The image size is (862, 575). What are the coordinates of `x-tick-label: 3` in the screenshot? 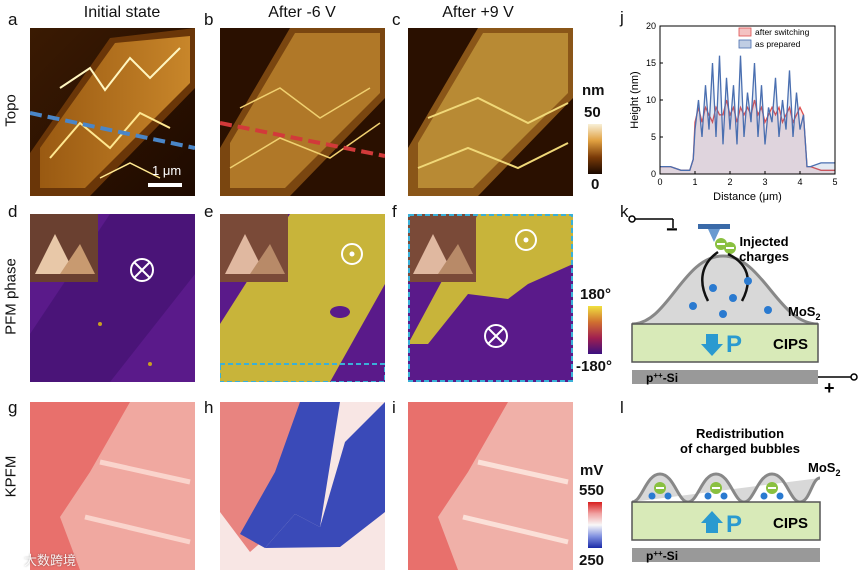 It's located at (764, 182).